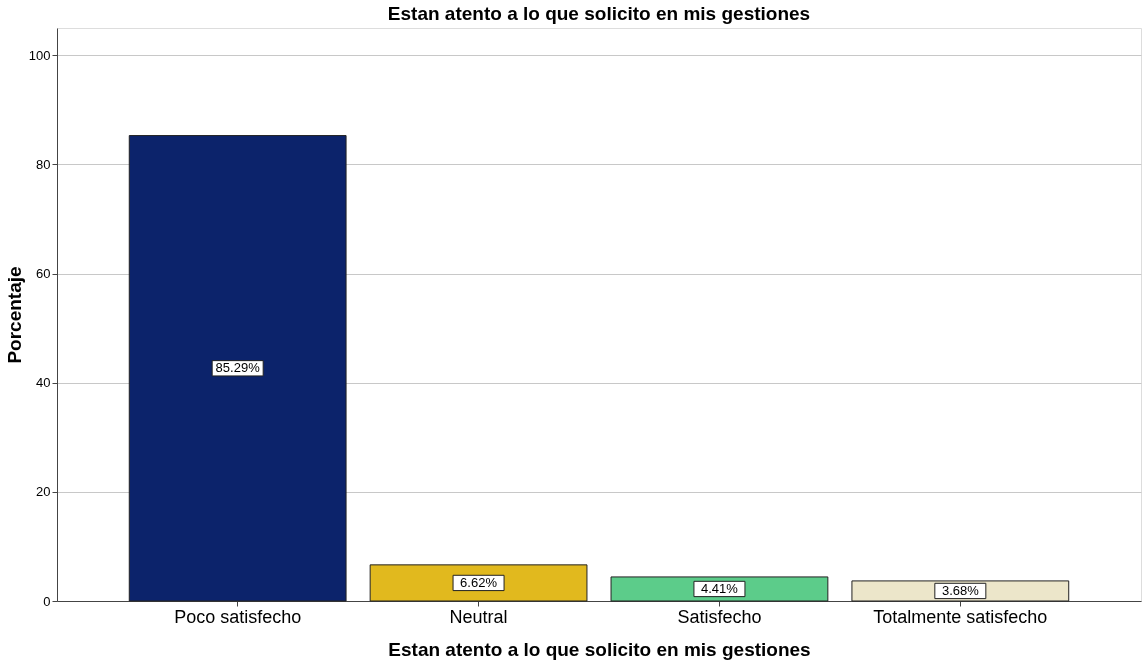 The width and height of the screenshot is (1146, 664). Describe the element at coordinates (47, 601) in the screenshot. I see `y-tick-label: 0` at that location.